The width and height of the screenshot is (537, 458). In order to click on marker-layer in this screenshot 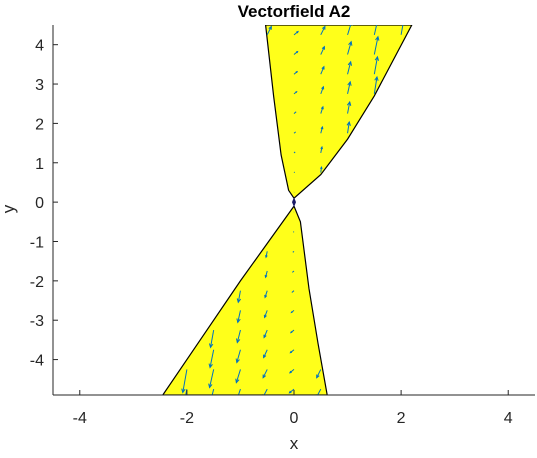, I will do `click(294, 202)`.